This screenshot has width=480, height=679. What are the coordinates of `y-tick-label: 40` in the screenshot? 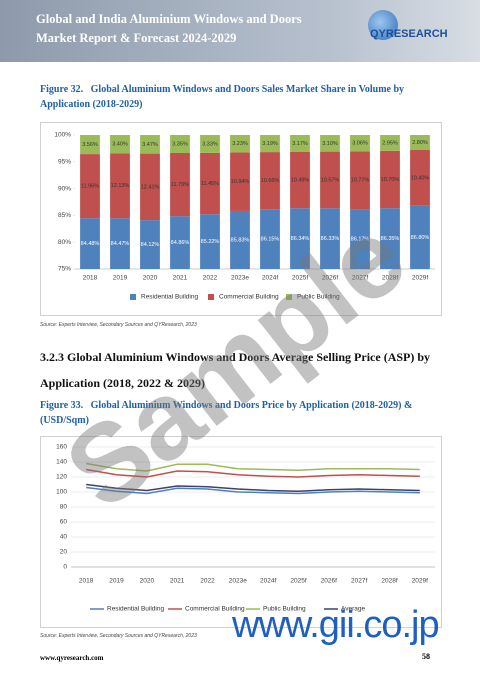 It's located at (64, 537).